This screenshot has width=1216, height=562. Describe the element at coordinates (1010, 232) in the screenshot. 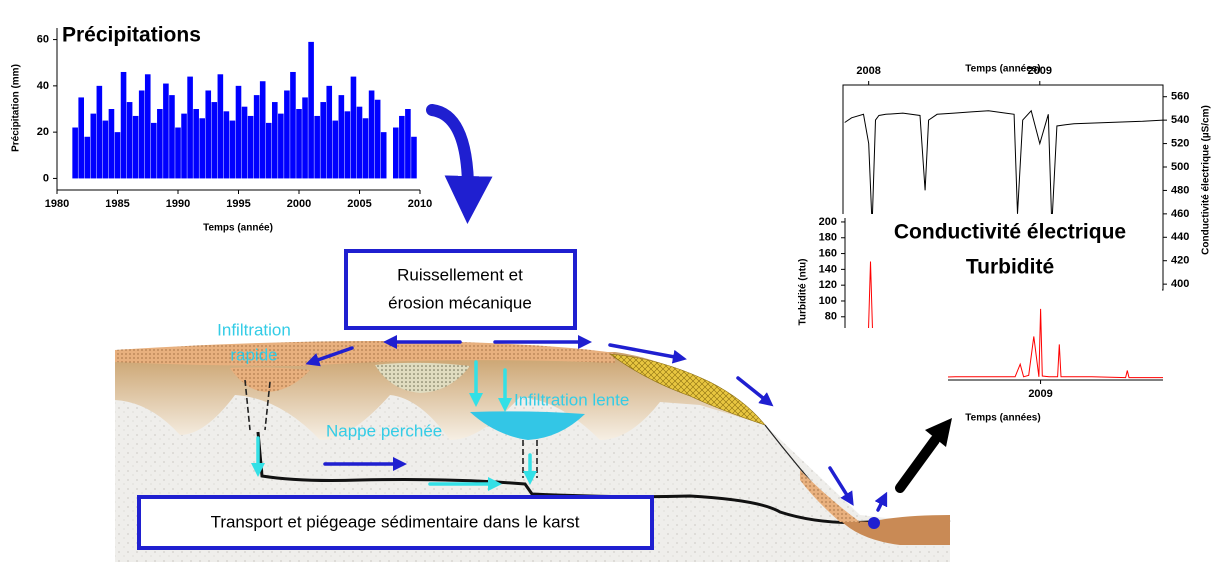

I see `chart-title: Conductivité électrique` at that location.